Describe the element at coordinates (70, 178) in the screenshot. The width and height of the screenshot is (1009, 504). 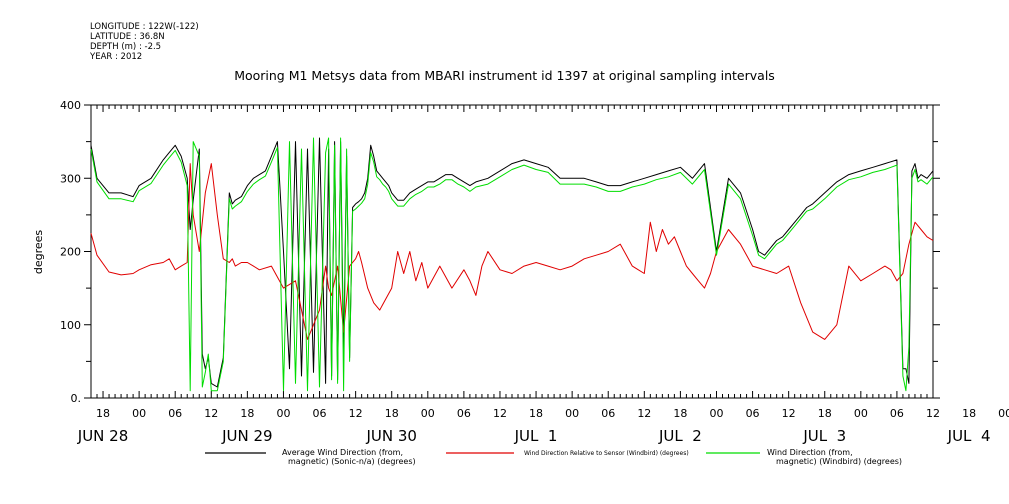
I see `y-tick-label: 300` at that location.